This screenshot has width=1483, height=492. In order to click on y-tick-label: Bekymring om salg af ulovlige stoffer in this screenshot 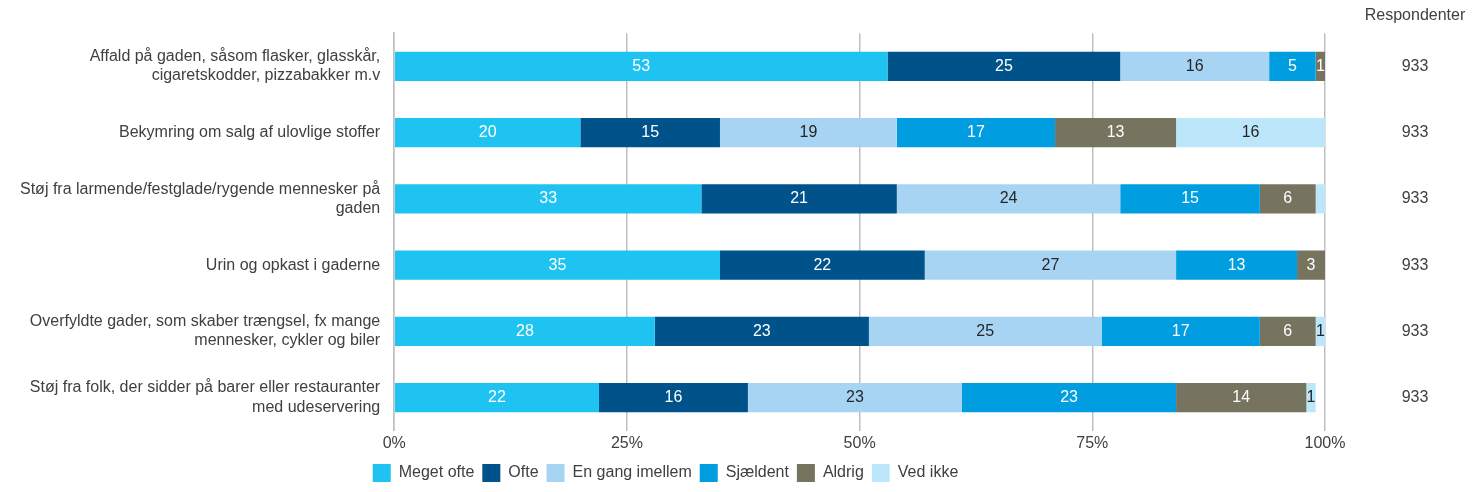, I will do `click(250, 132)`.